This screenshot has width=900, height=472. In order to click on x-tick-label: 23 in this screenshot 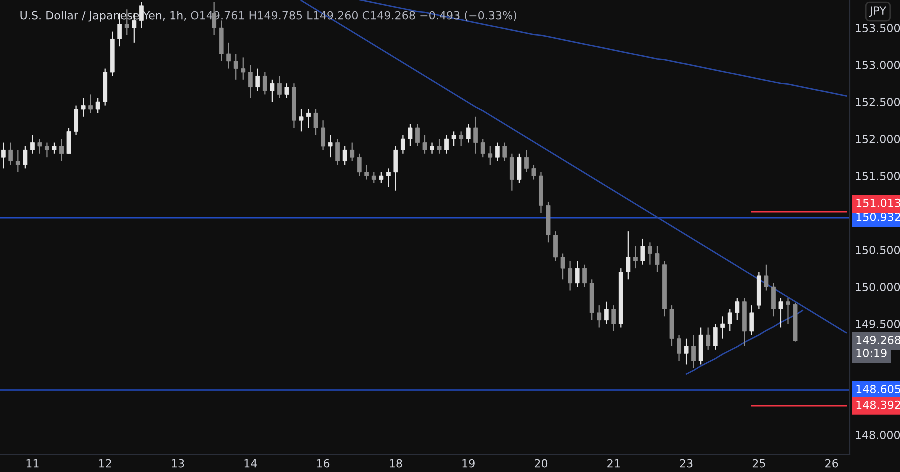, I will do `click(686, 463)`.